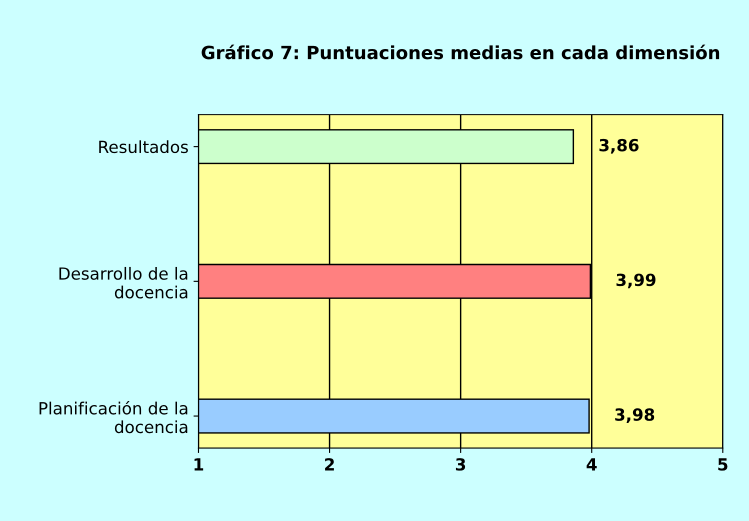 The width and height of the screenshot is (749, 521). What do you see at coordinates (634, 416) in the screenshot?
I see `data-label: 3,98` at bounding box center [634, 416].